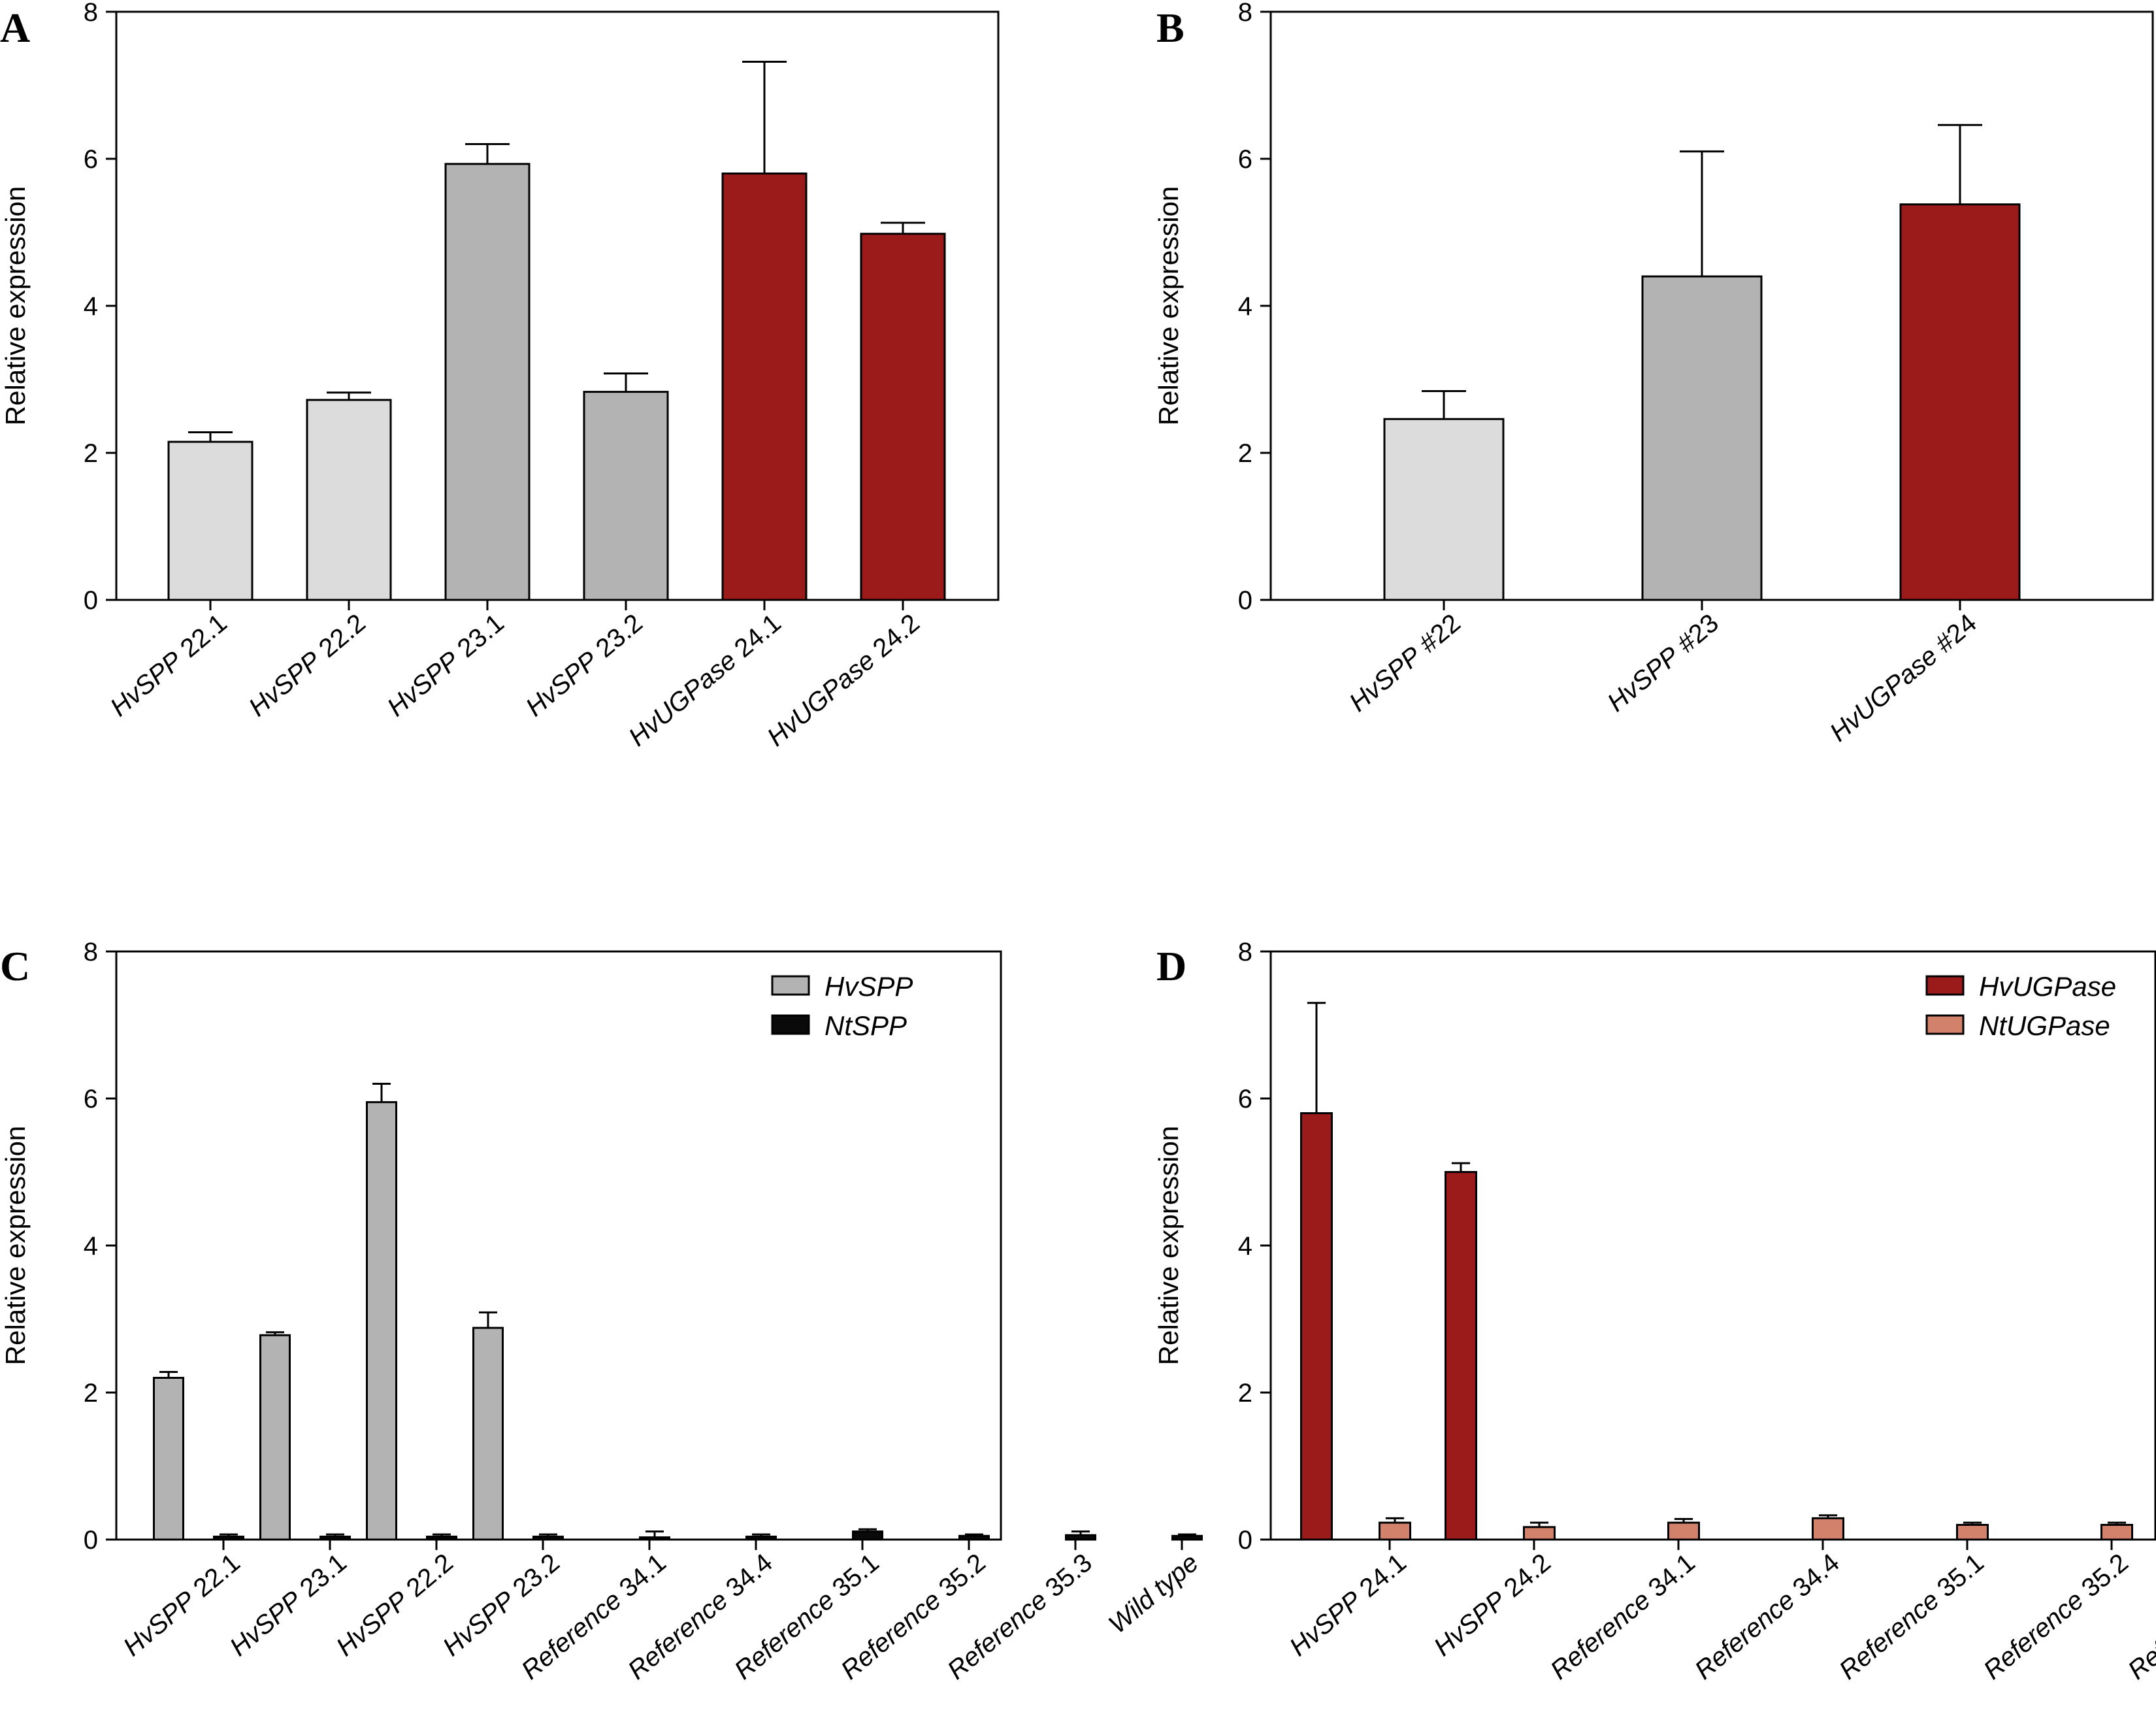 The height and width of the screenshot is (1733, 2156). I want to click on x-tick-label: HvSPP #23, so click(1663, 663).